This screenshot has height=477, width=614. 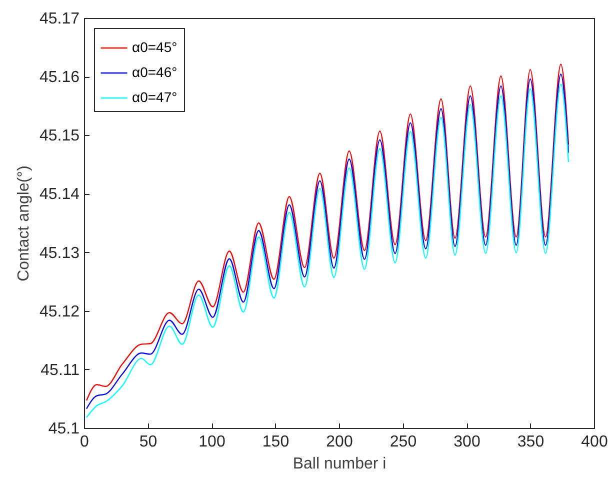 What do you see at coordinates (530, 442) in the screenshot?
I see `x-tick-label: 350` at bounding box center [530, 442].